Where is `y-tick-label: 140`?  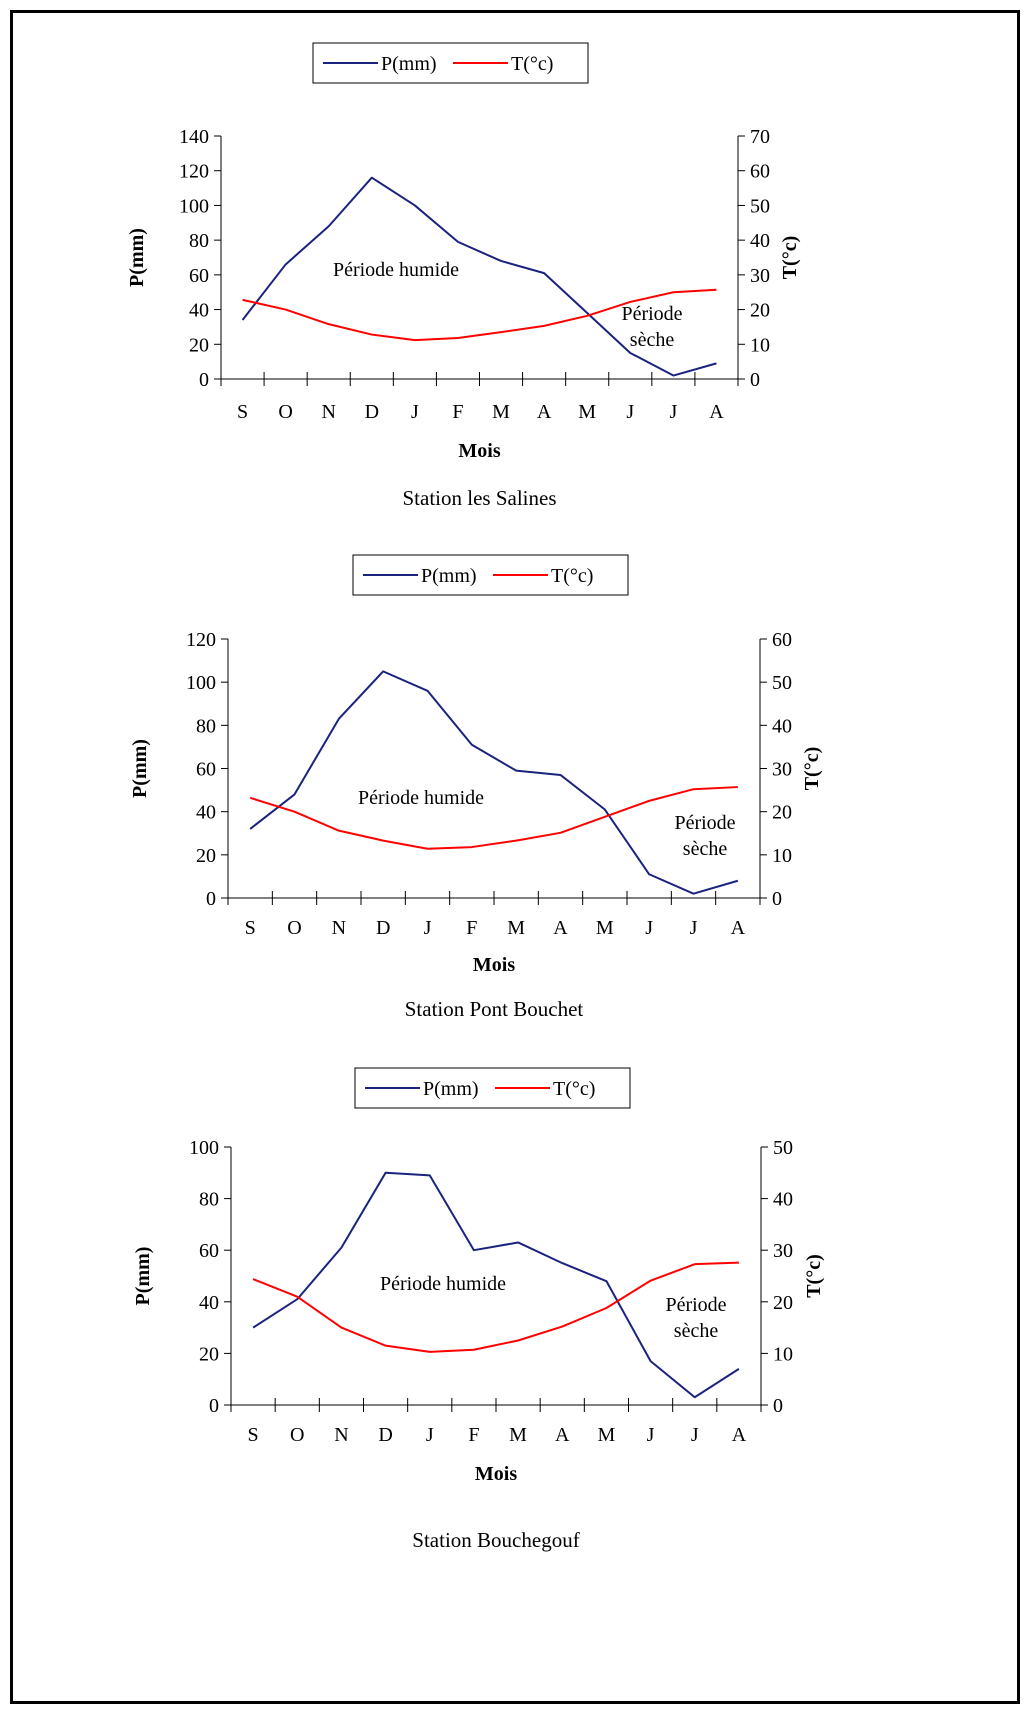 y-tick-label: 140 is located at coordinates (194, 137).